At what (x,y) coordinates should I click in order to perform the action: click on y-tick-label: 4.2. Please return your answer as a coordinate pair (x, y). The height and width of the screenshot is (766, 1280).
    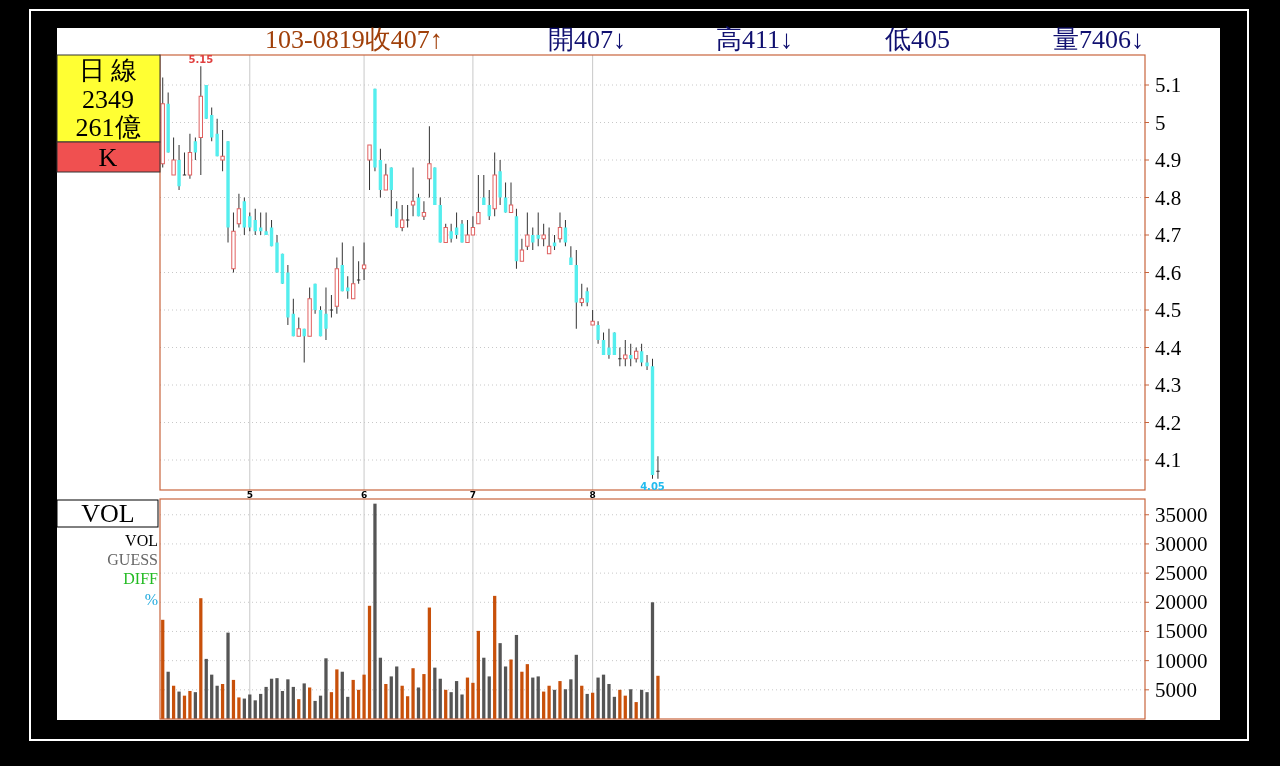
    Looking at the image, I should click on (1168, 422).